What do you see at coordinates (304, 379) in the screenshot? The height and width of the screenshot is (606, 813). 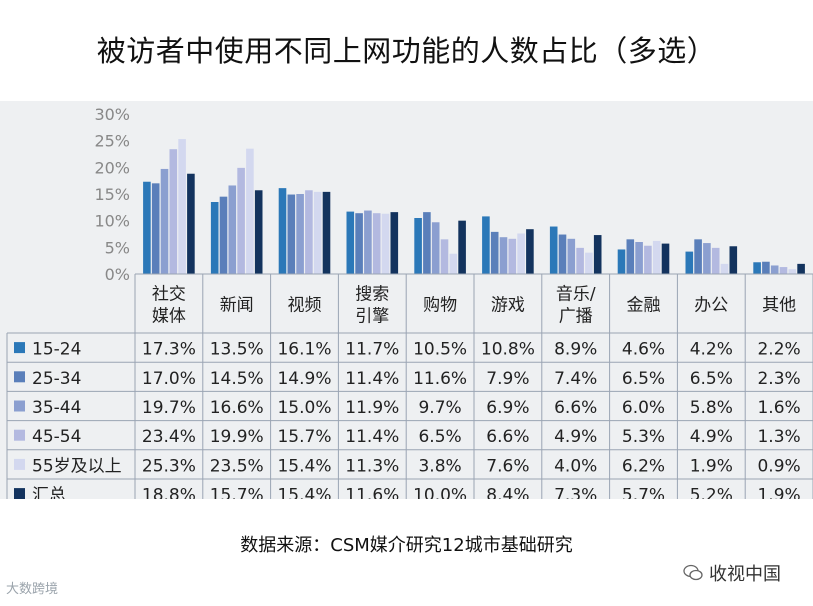 I see `data-label: 14.9%` at bounding box center [304, 379].